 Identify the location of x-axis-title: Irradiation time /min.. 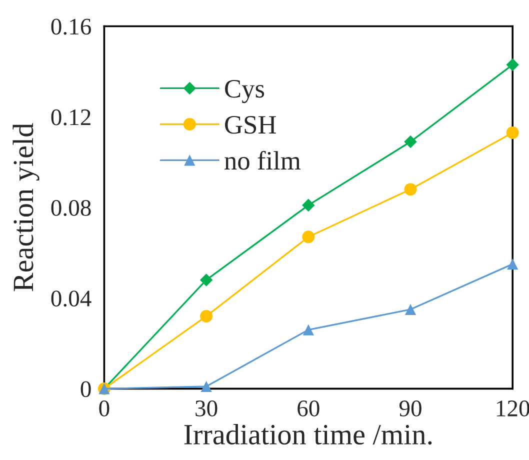
(308, 434).